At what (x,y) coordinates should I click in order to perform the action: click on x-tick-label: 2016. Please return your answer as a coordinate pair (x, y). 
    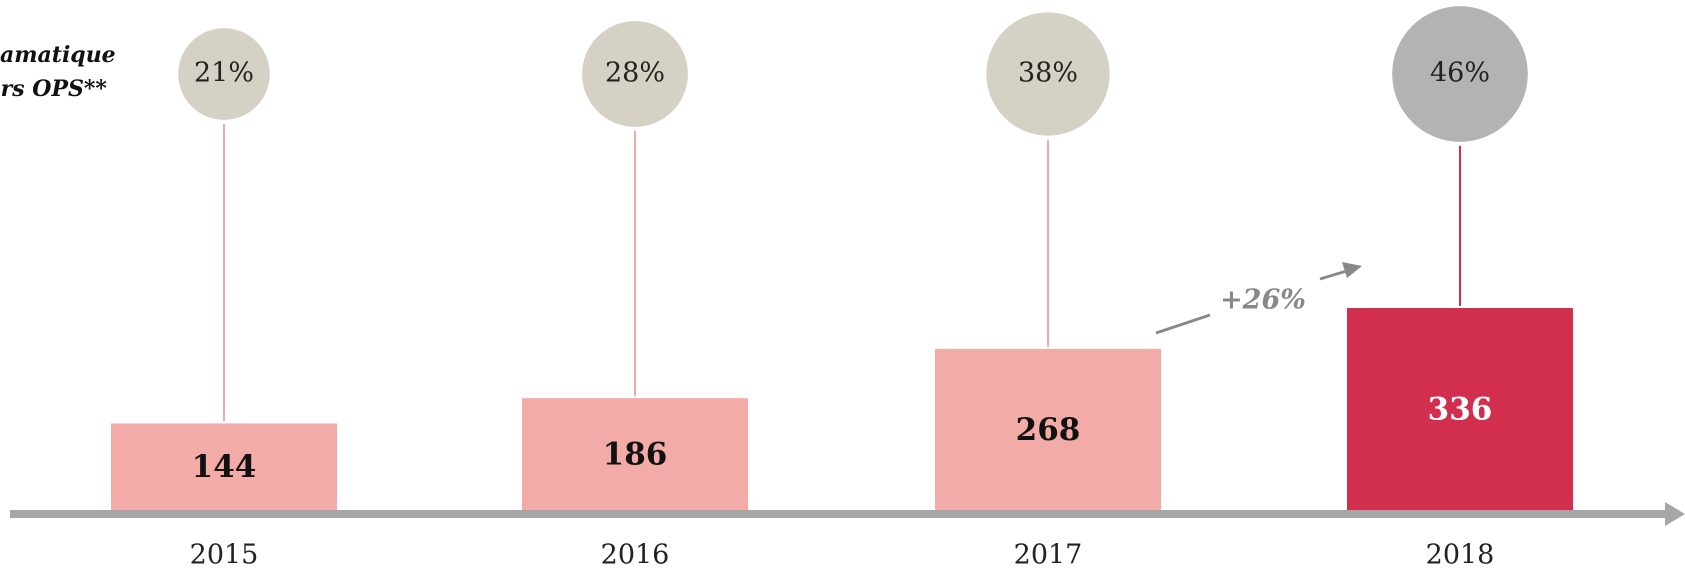
    Looking at the image, I should click on (635, 555).